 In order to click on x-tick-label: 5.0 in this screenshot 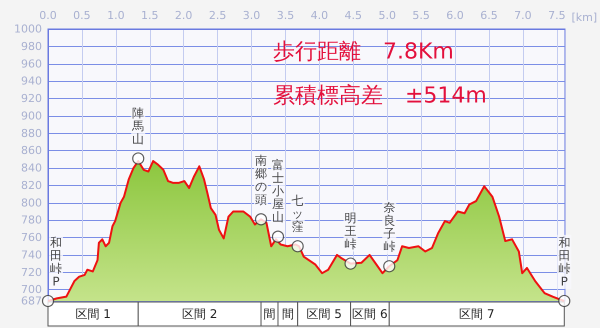, I will do `click(387, 15)`.